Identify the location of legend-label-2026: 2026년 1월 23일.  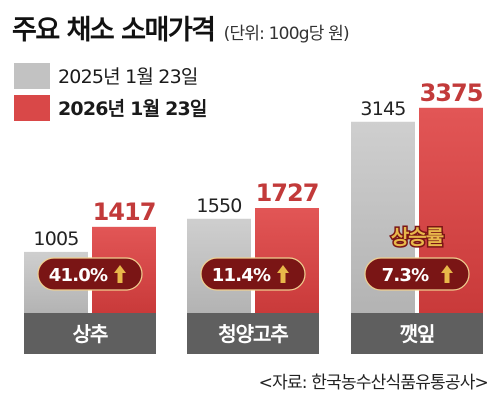
(132, 109).